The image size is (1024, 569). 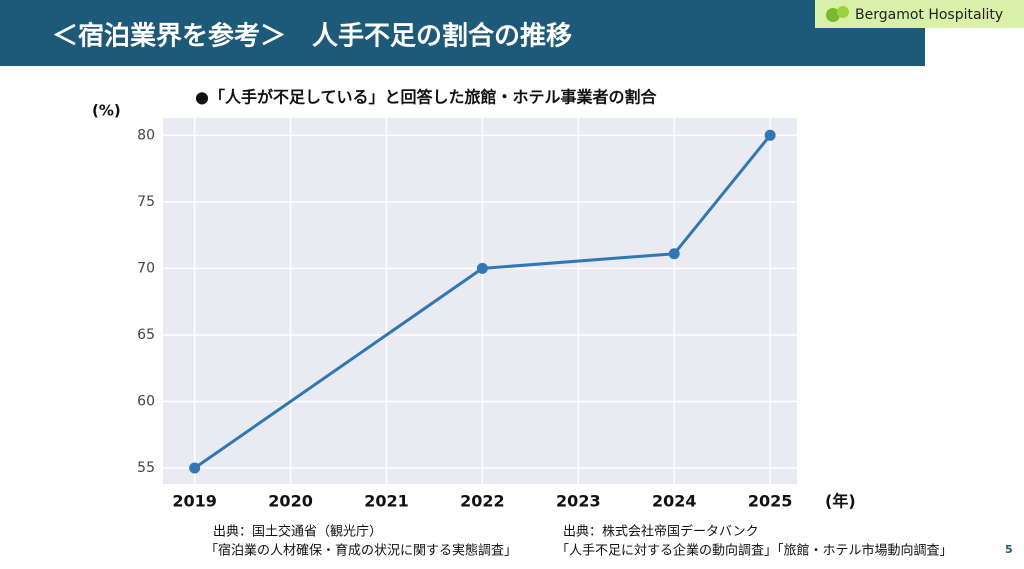 I want to click on y-tick-label: 55, so click(x=146, y=468).